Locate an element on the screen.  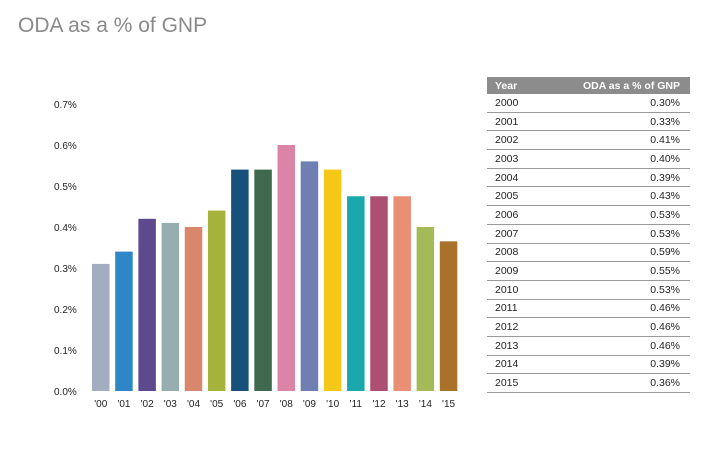
table-cell-value: 0.43% is located at coordinates (613, 196).